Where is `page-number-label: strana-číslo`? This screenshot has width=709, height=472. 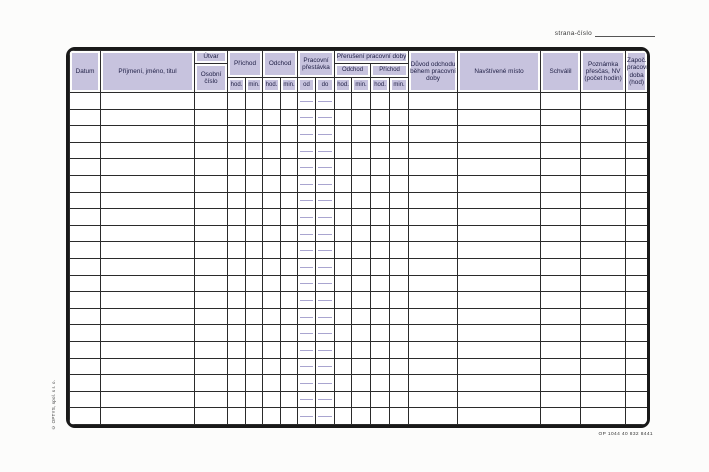
page-number-label: strana-číslo is located at coordinates (573, 33).